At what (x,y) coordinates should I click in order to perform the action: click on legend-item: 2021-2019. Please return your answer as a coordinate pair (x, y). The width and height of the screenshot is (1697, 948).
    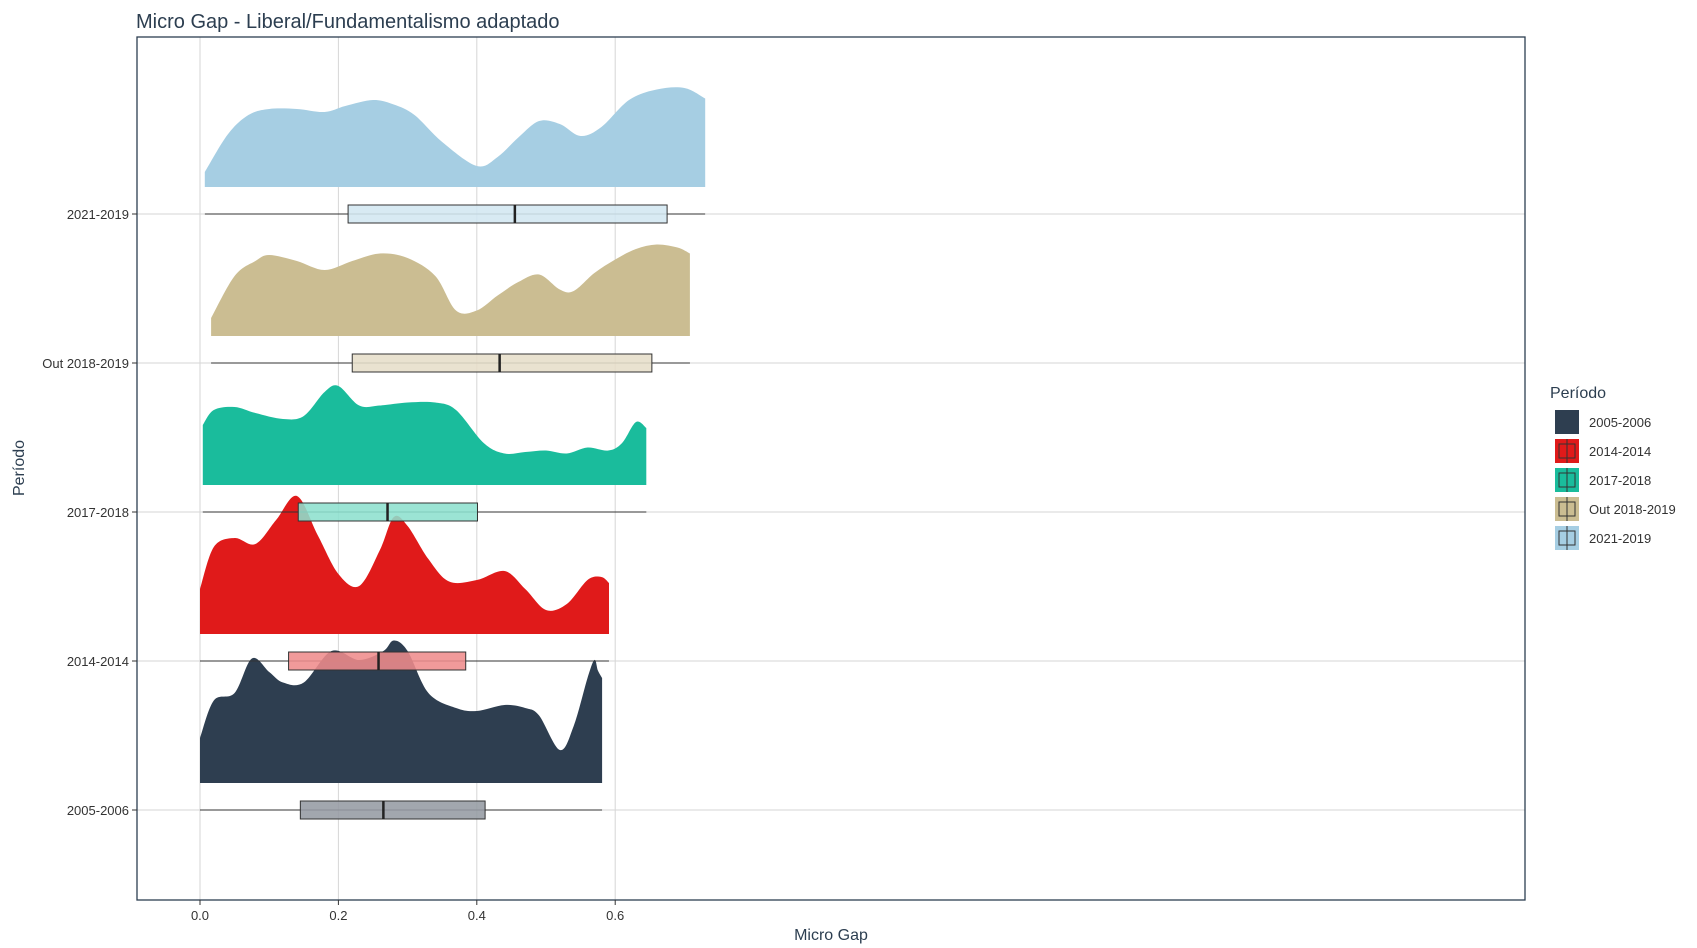
    Looking at the image, I should click on (1603, 538).